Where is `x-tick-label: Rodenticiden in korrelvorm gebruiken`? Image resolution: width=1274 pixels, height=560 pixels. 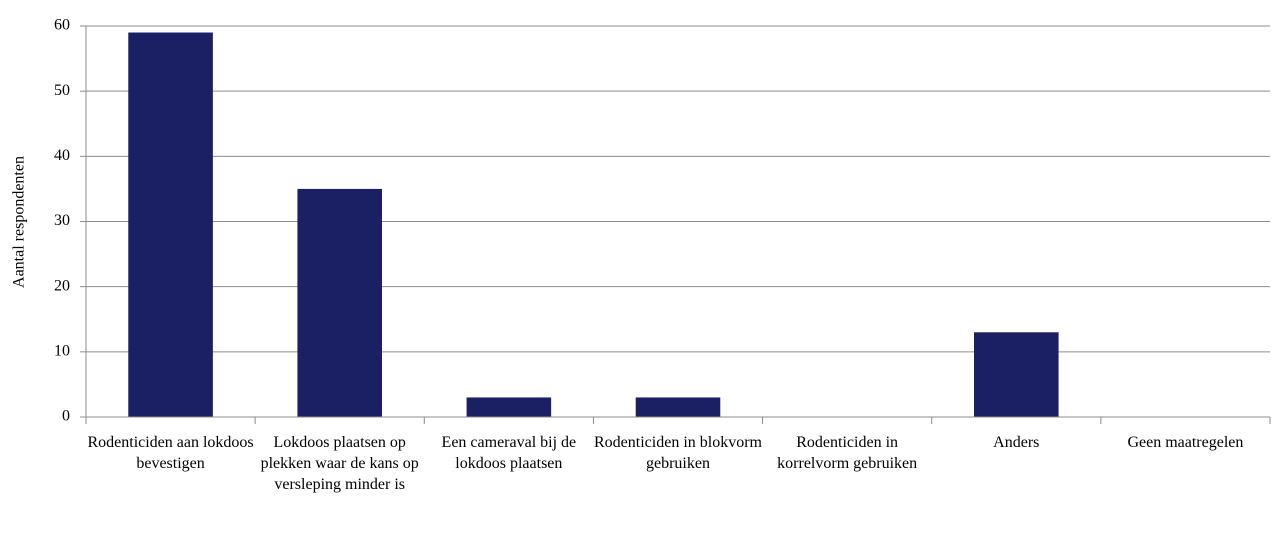 x-tick-label: Rodenticiden in korrelvorm gebruiken is located at coordinates (847, 453).